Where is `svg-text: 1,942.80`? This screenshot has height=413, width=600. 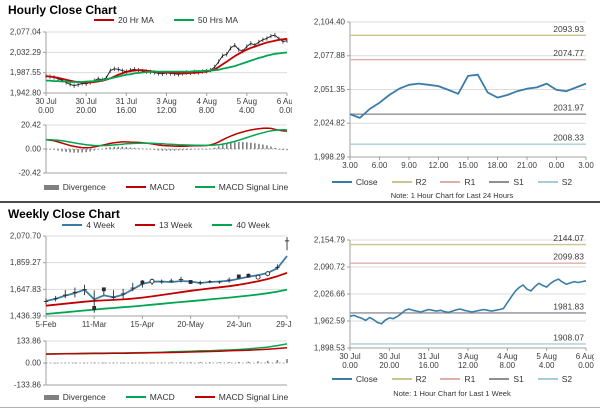
svg-text: 1,942.80 is located at coordinates (26, 93).